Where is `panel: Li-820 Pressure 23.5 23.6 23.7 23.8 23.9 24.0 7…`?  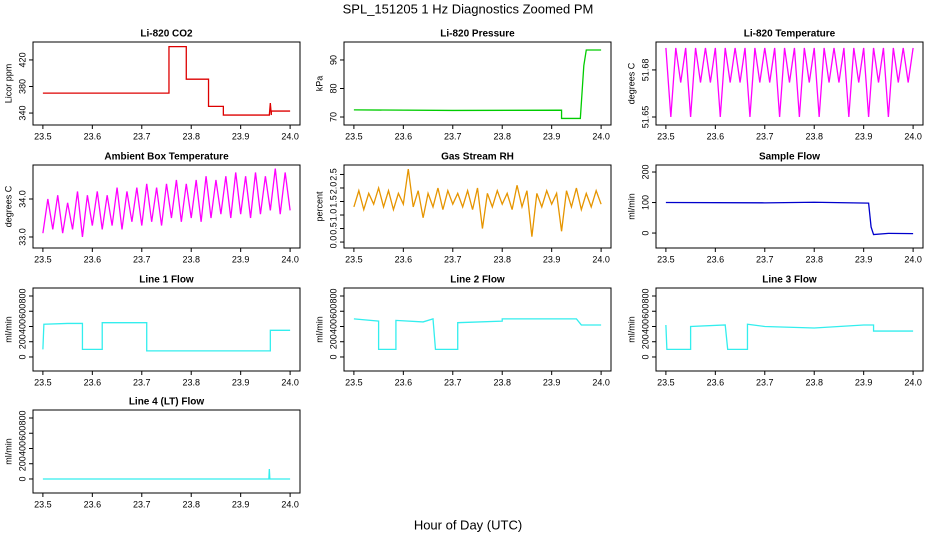
panel: Li-820 Pressure 23.5 23.6 23.7 23.8 23.9 24.0 7… is located at coordinates (463, 85).